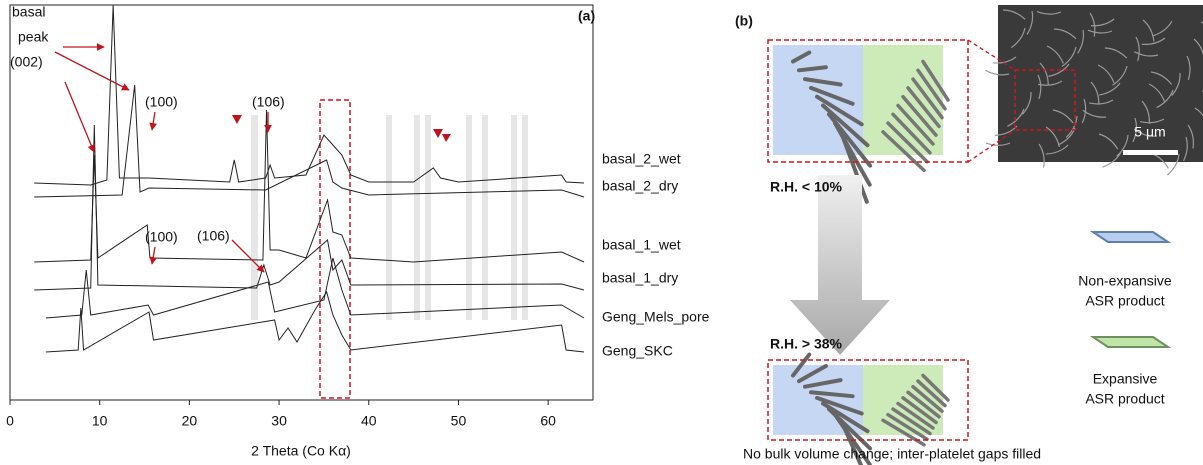 This screenshot has height=465, width=1203. What do you see at coordinates (1125, 379) in the screenshot?
I see `legend-label: Expansive` at bounding box center [1125, 379].